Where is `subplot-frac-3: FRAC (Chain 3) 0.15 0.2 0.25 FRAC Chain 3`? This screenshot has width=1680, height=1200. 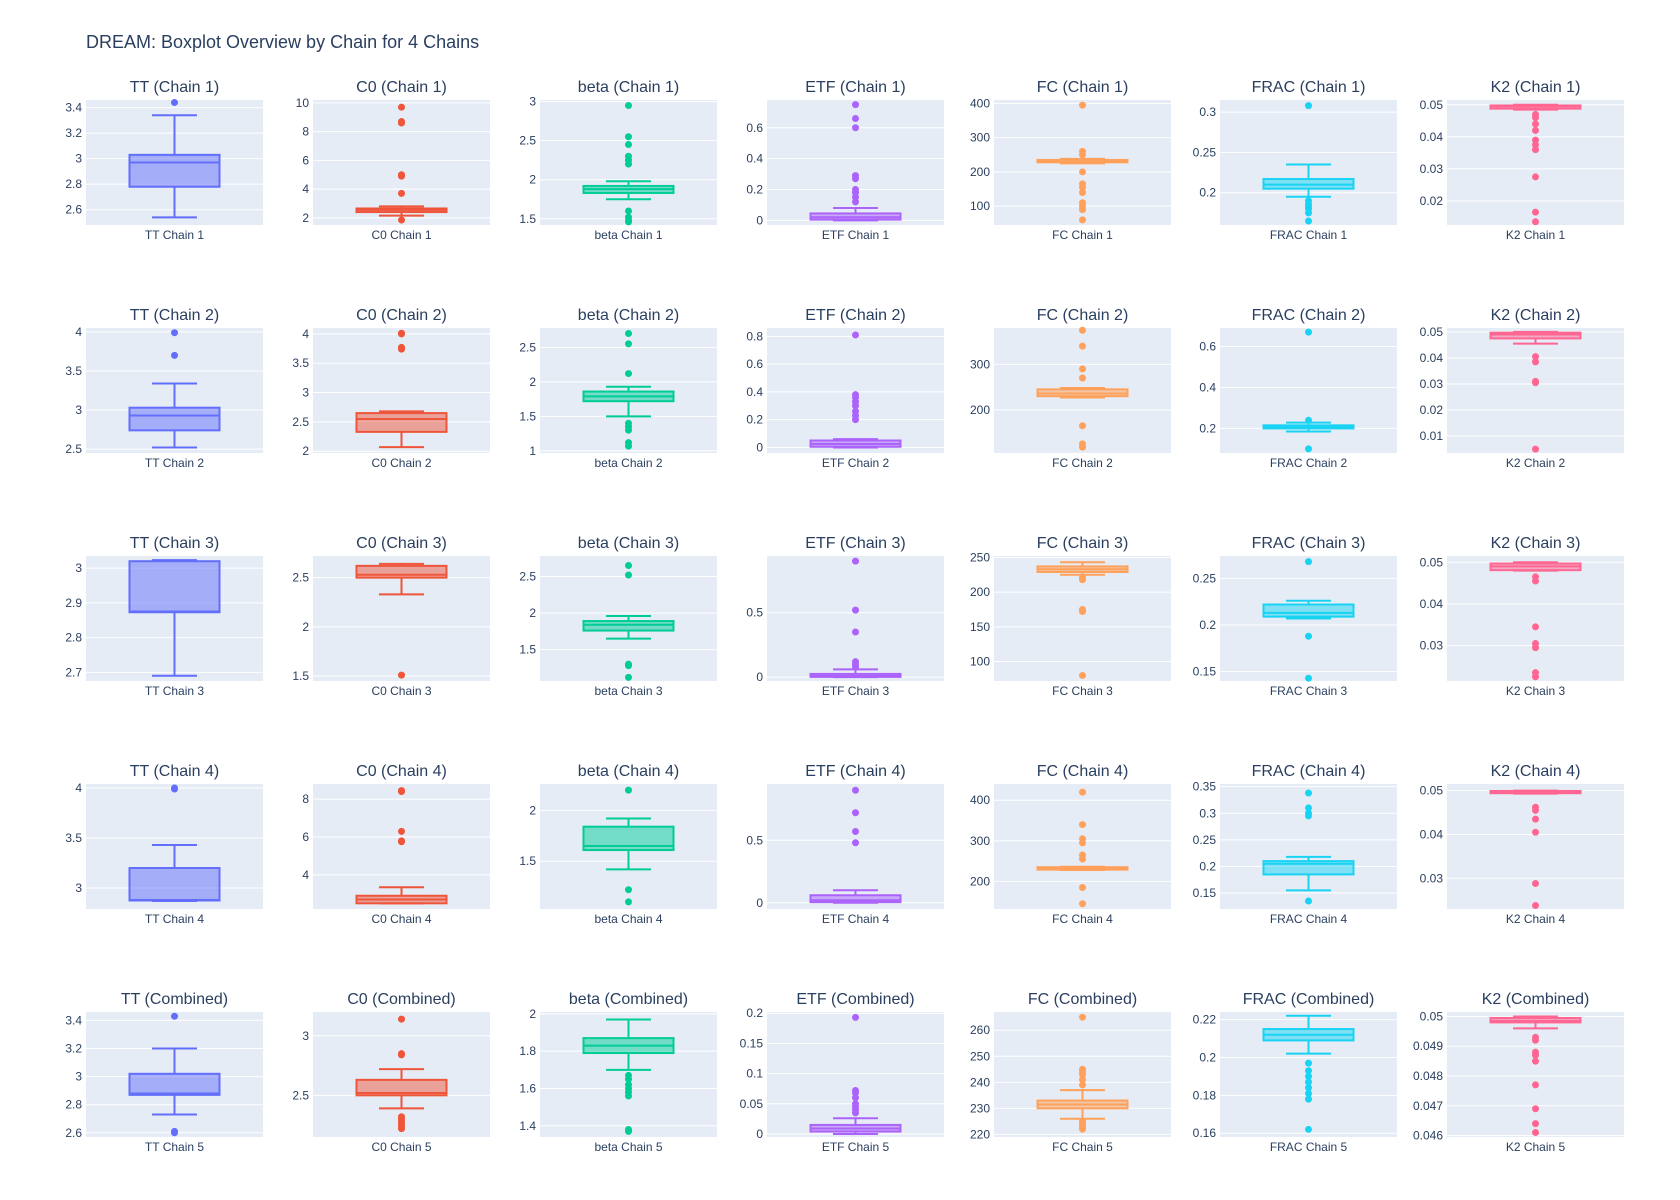
subplot-frac-3: FRAC (Chain 3) 0.15 0.2 0.25 FRAC Chain 3 is located at coordinates (1295, 616).